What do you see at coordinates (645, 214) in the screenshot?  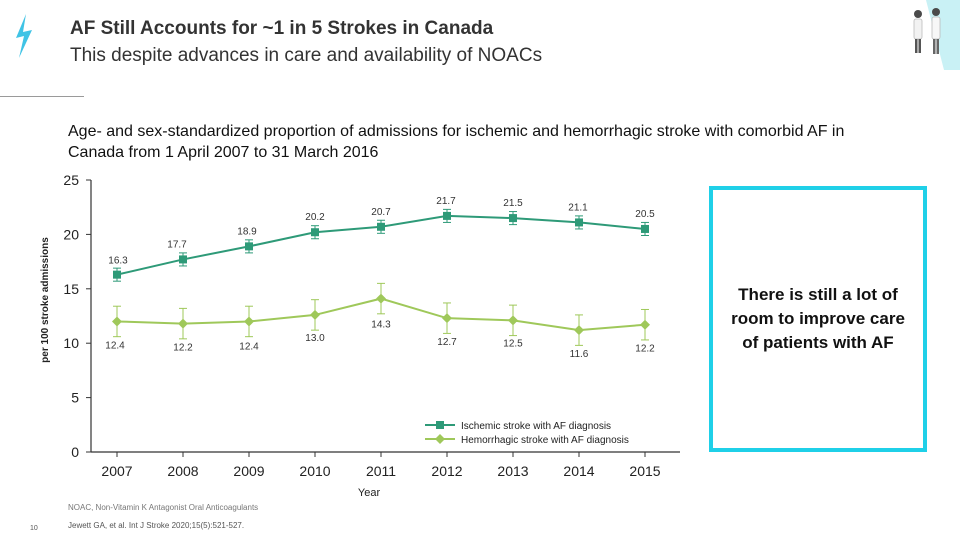 I see `data-label: 20.5` at bounding box center [645, 214].